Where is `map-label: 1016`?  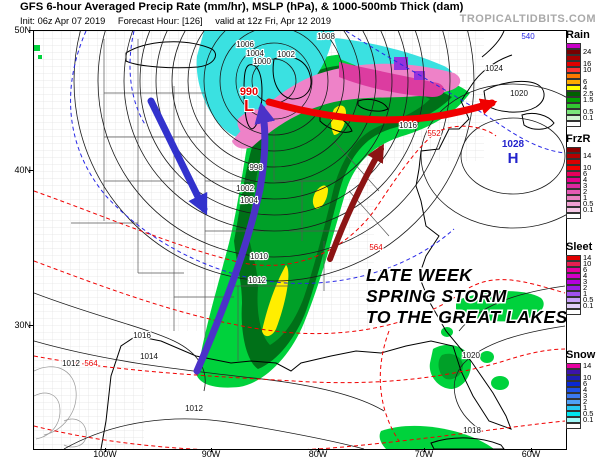
map-label: 1016 is located at coordinates (408, 125).